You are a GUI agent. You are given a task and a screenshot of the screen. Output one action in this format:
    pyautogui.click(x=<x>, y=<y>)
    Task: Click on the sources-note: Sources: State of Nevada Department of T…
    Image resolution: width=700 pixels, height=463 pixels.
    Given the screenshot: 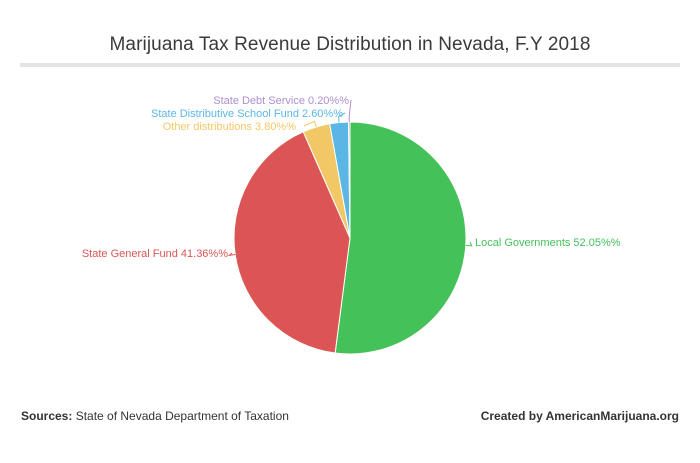 What is the action you would take?
    pyautogui.click(x=155, y=416)
    